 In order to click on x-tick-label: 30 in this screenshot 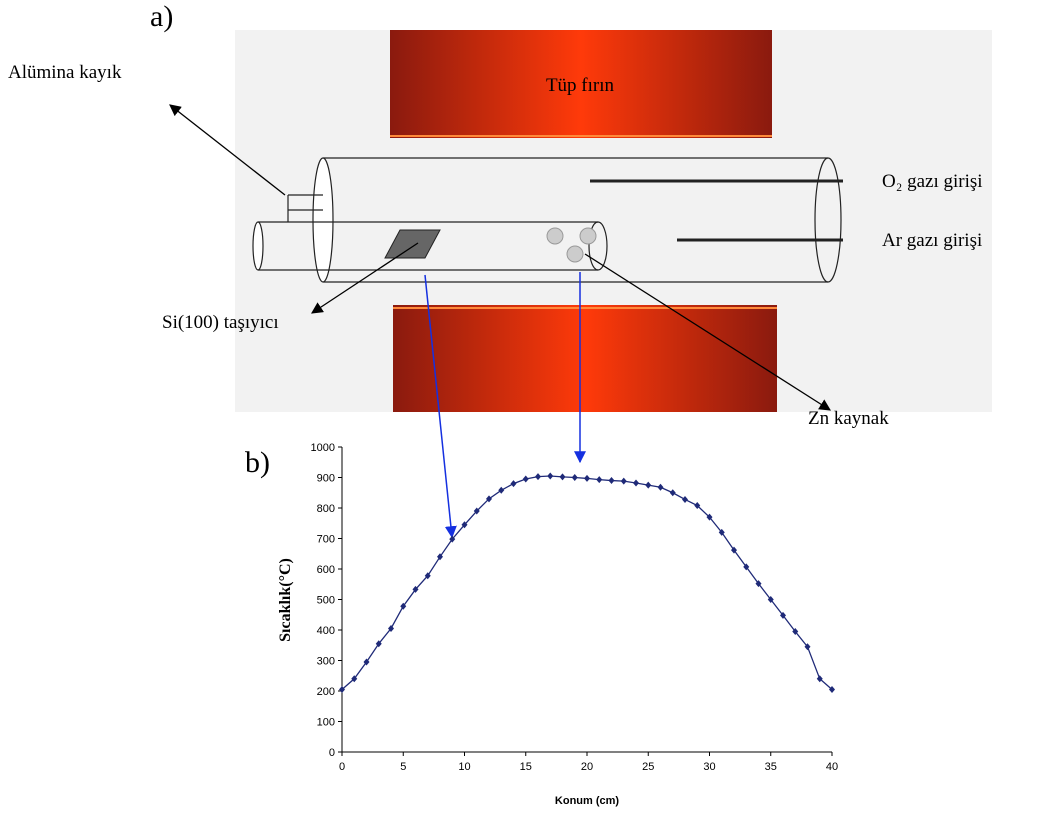, I will do `click(709, 767)`.